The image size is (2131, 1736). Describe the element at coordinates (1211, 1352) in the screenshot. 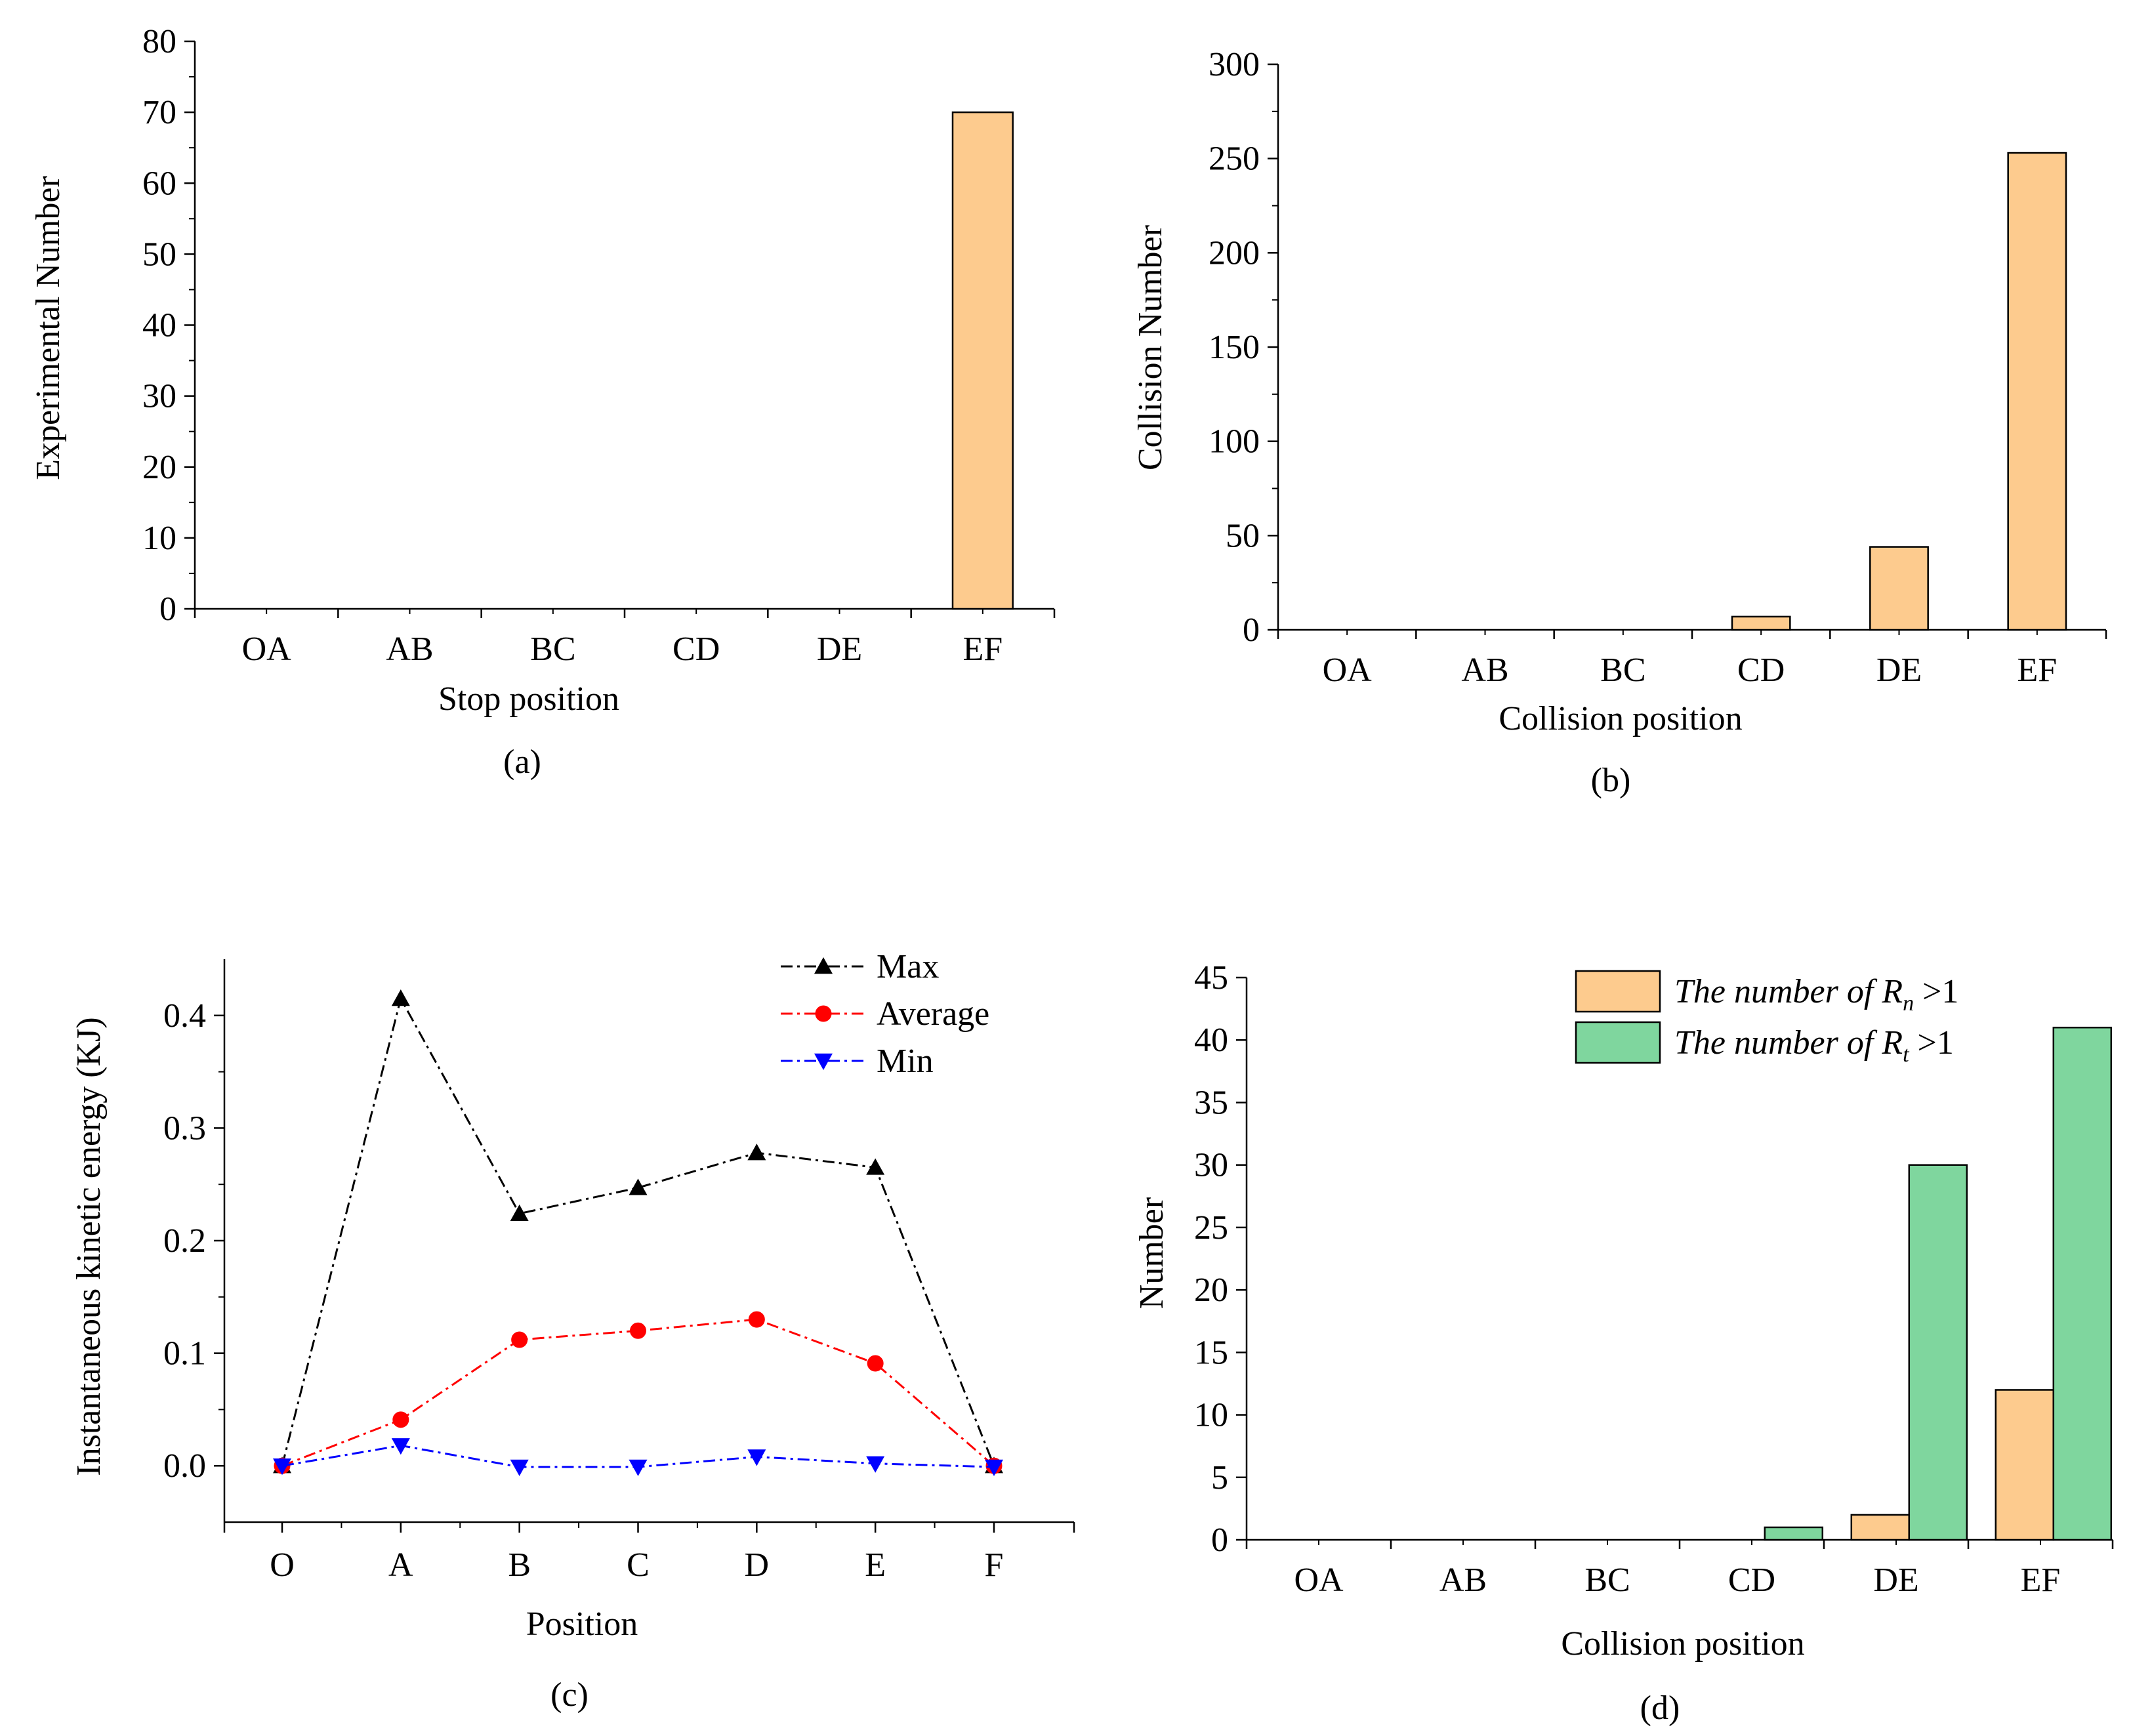

I see `y-tick-label: 15` at that location.